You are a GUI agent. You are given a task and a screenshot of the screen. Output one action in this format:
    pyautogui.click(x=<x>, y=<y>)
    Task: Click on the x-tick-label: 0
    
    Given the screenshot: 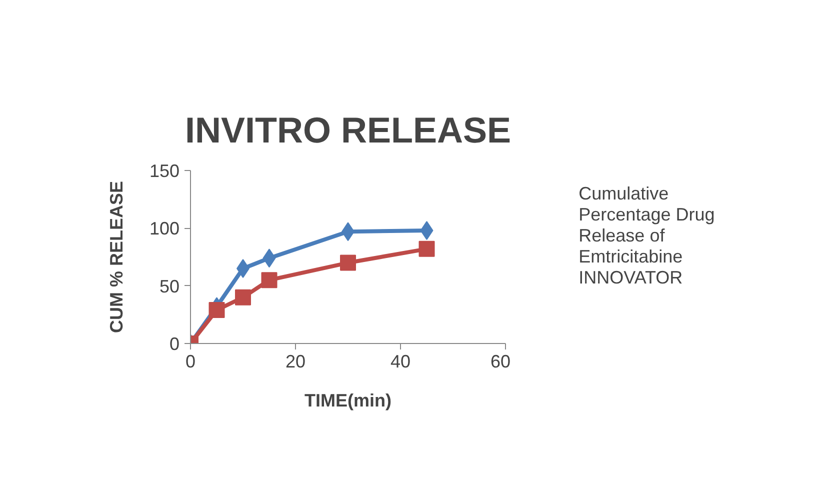 What is the action you would take?
    pyautogui.click(x=190, y=362)
    